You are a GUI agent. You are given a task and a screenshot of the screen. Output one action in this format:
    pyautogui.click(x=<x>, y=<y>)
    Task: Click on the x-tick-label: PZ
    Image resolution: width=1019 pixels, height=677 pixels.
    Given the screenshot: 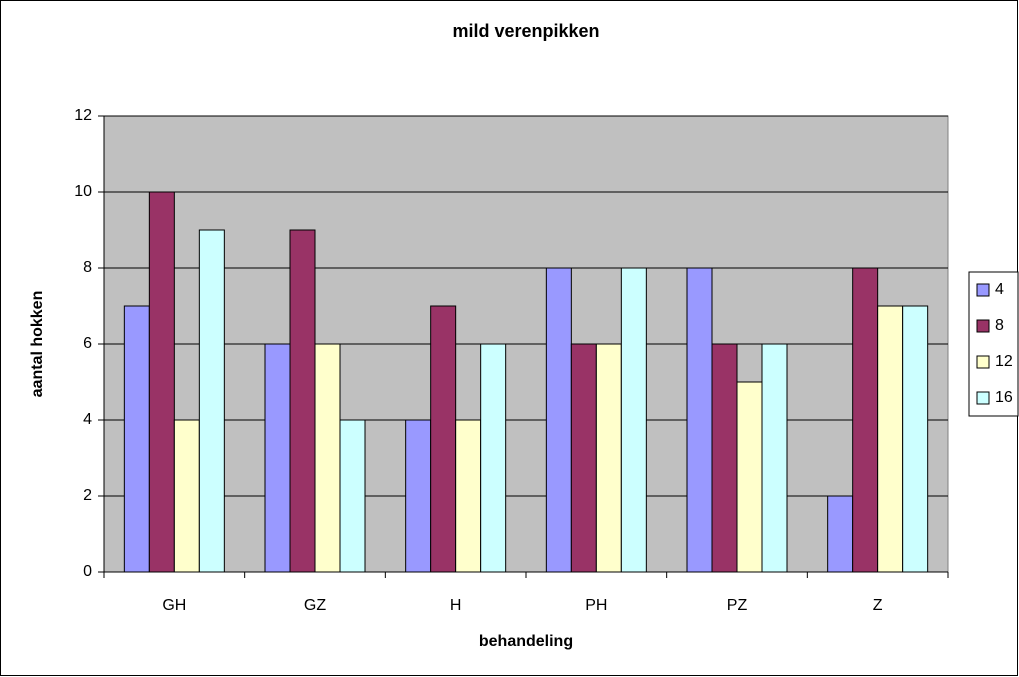 What is the action you would take?
    pyautogui.click(x=737, y=605)
    